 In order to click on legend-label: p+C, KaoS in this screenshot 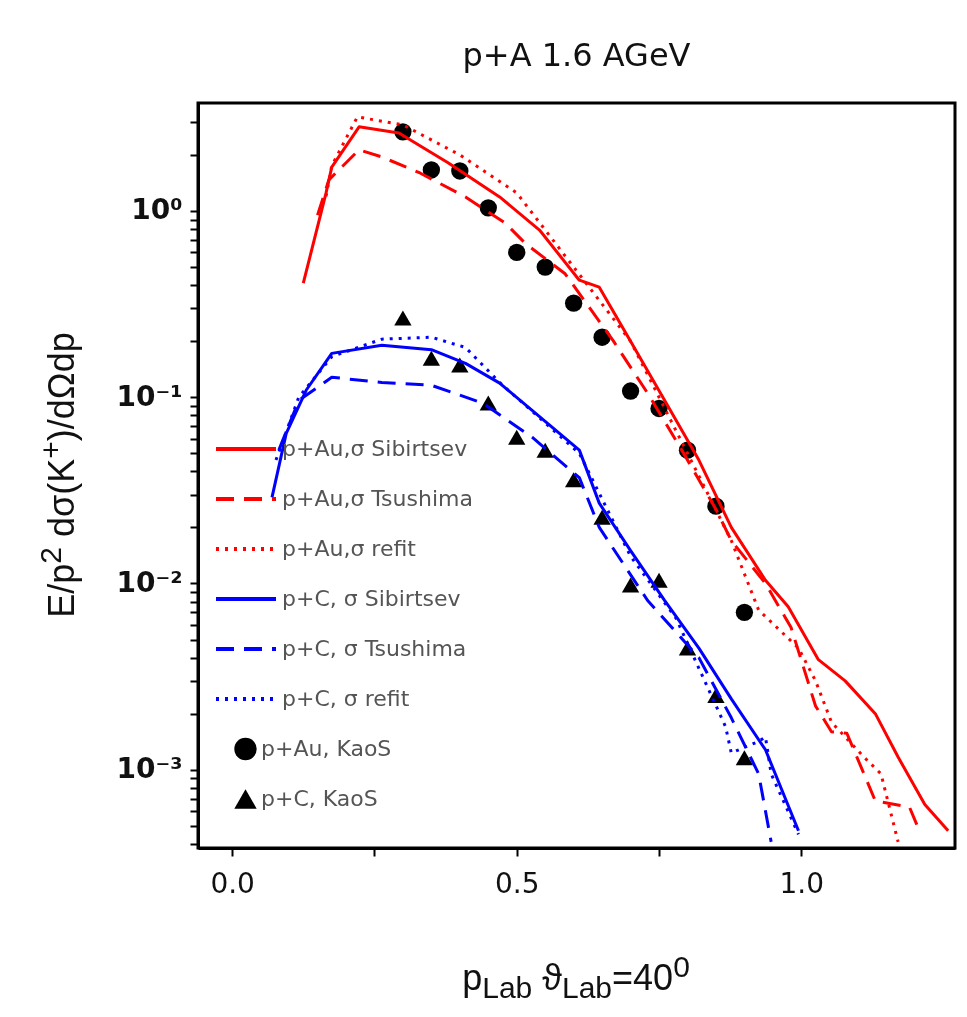, I will do `click(319, 798)`.